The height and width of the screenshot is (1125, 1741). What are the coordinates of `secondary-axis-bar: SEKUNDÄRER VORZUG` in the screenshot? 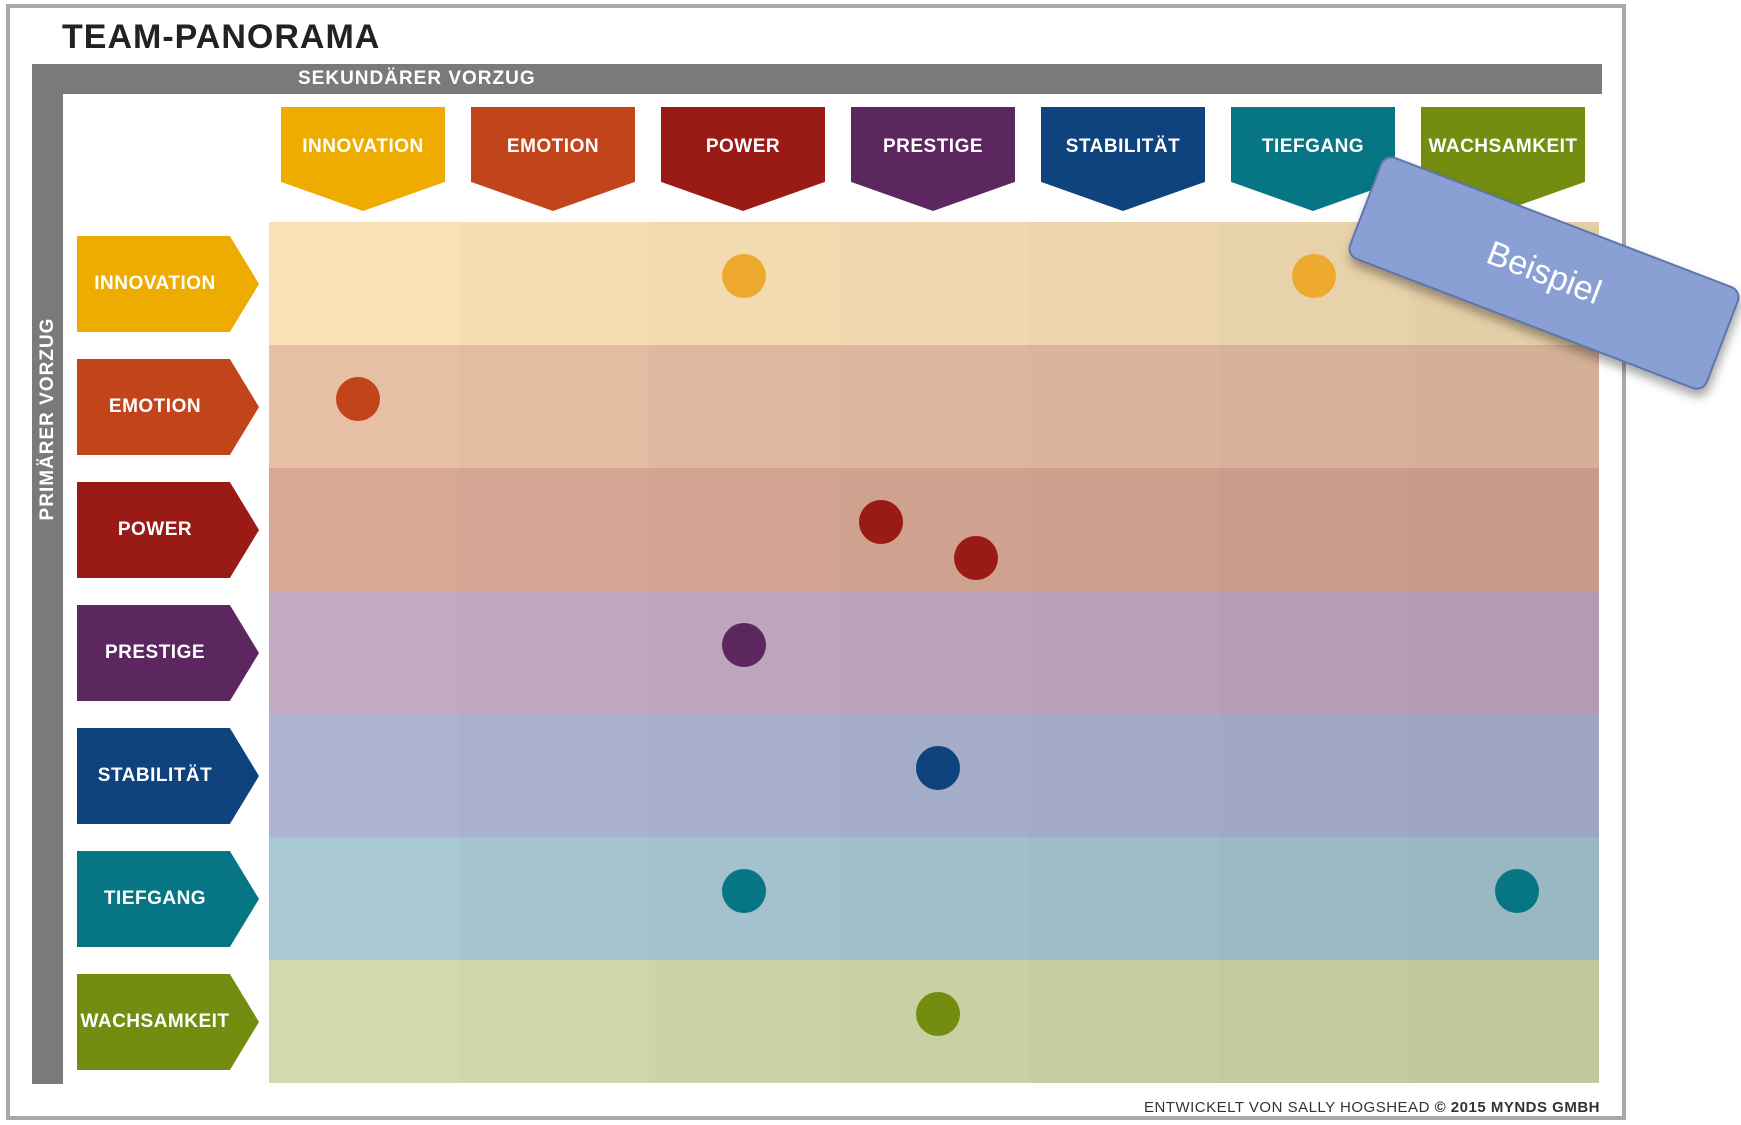 It's located at (817, 79).